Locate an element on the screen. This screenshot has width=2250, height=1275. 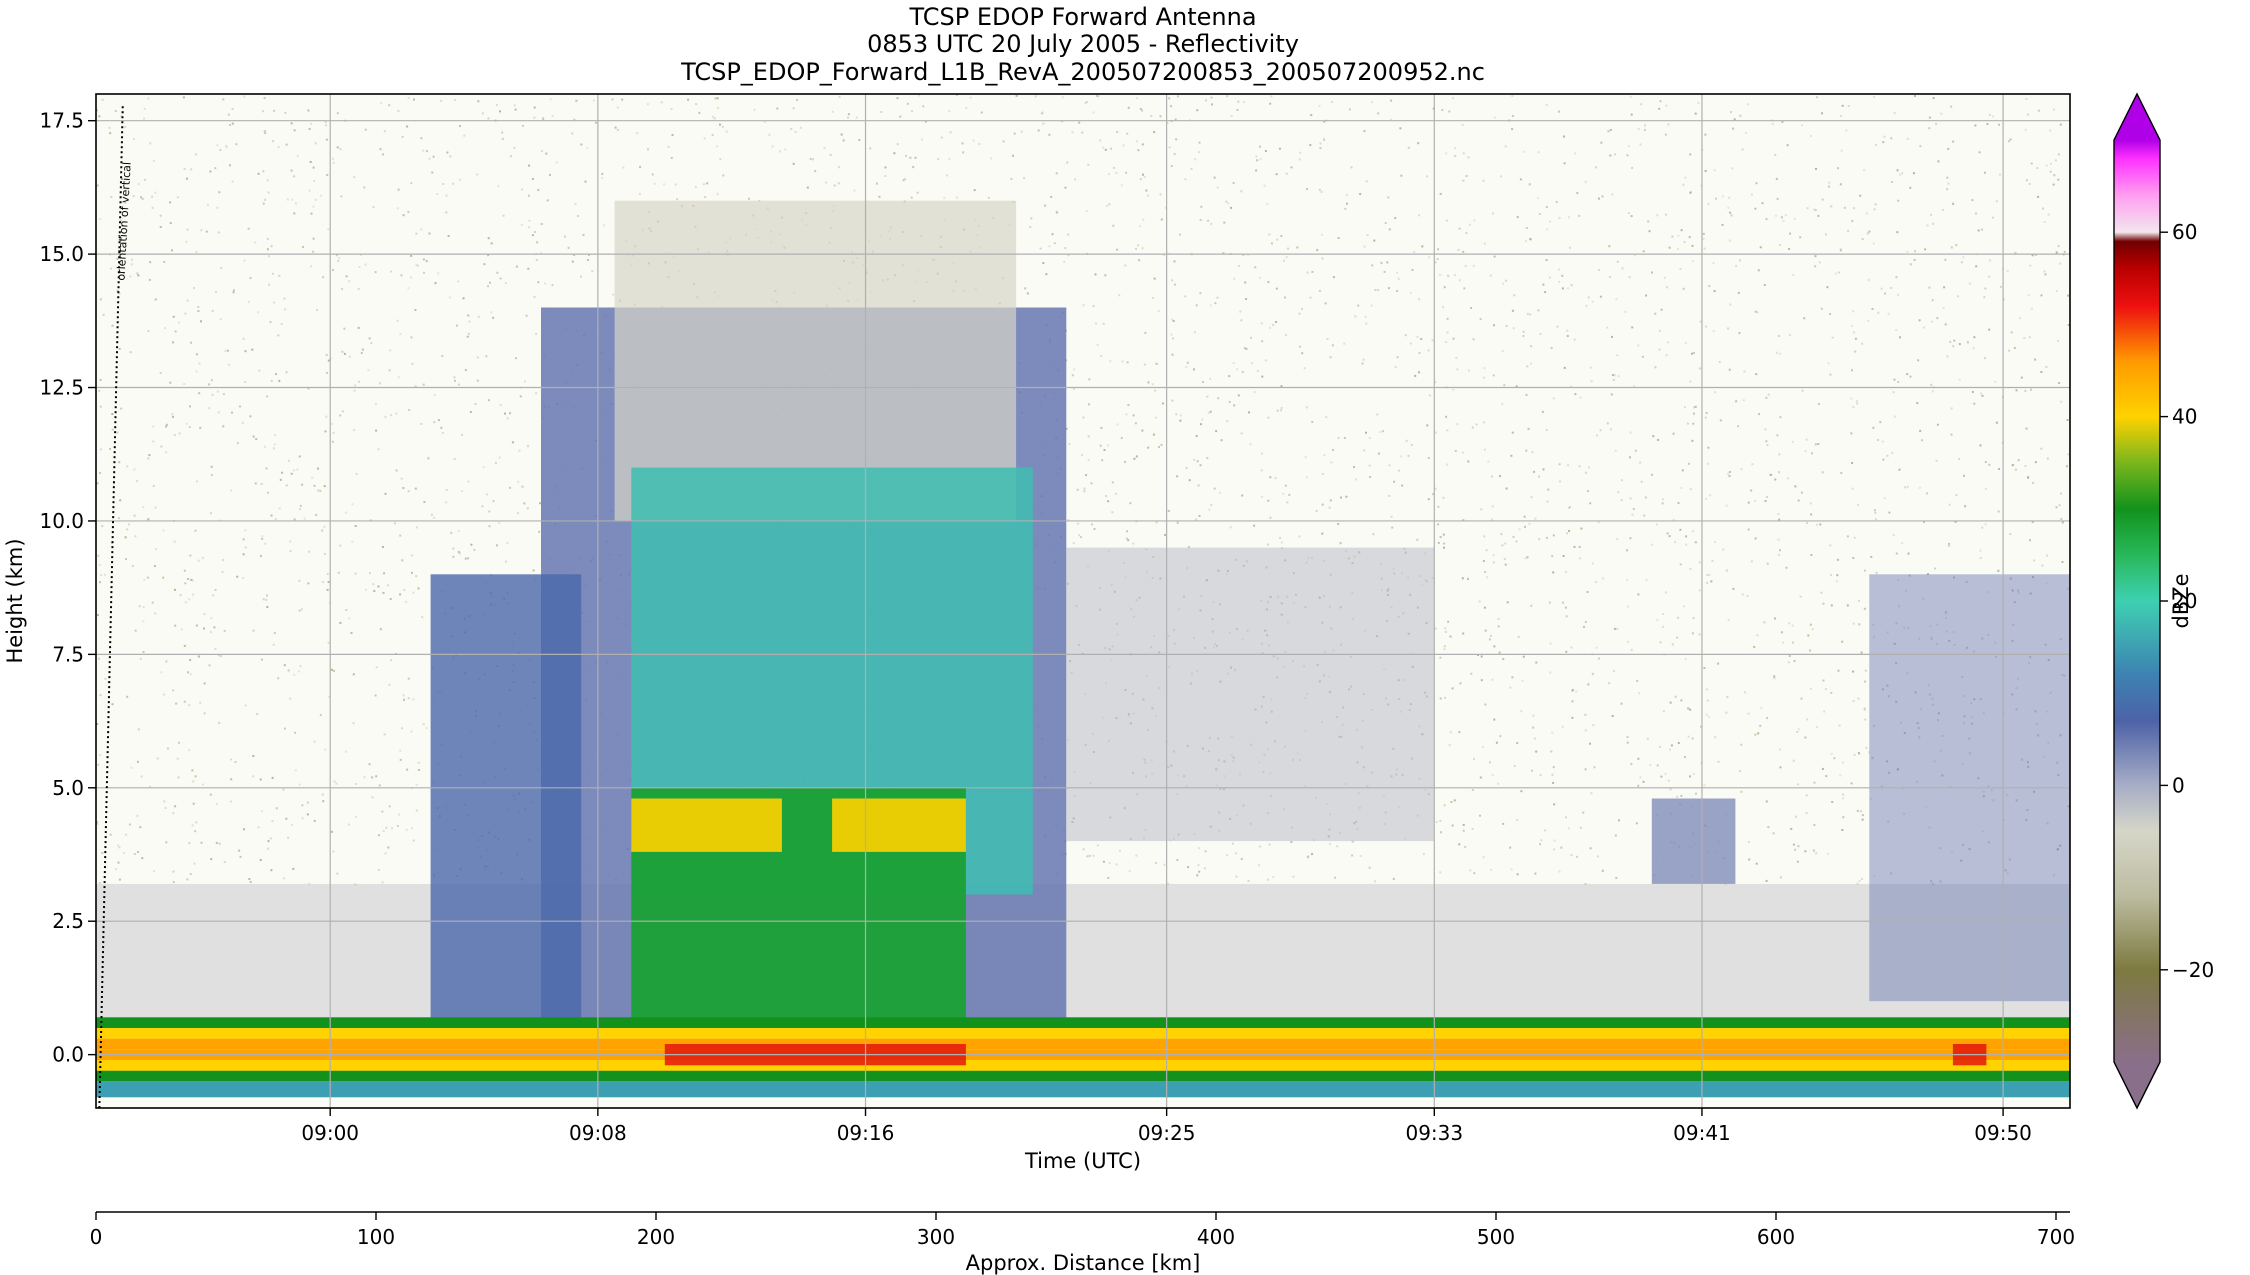
trailing-cloud is located at coordinates (1250, 694).